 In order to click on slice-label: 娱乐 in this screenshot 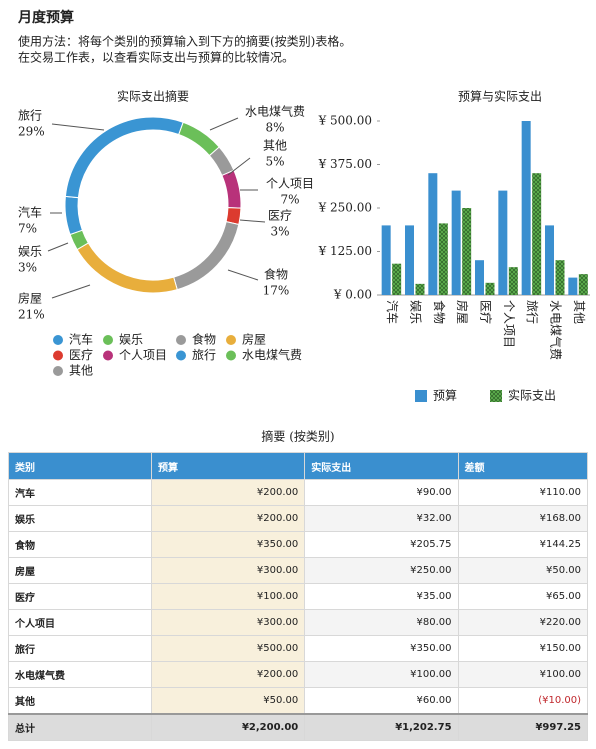, I will do `click(30, 252)`.